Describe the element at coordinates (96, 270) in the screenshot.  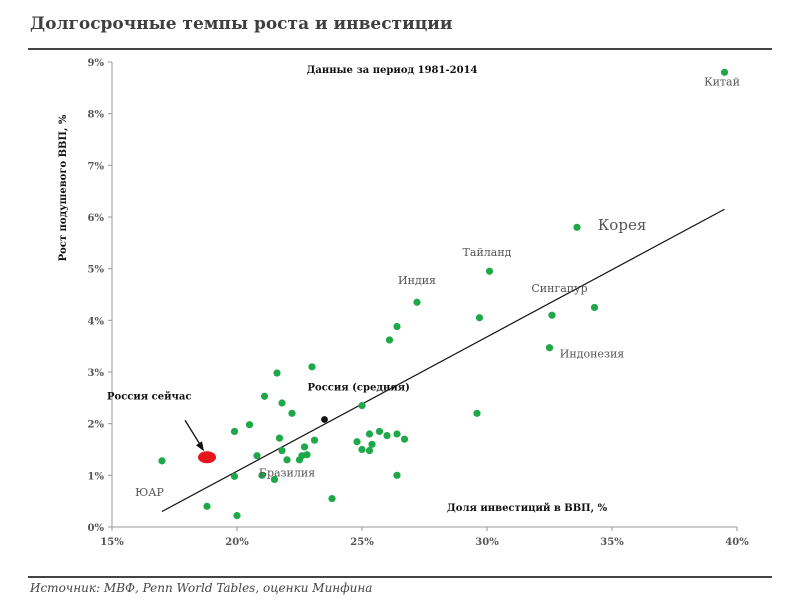
I see `y-tick-label: 5%` at that location.